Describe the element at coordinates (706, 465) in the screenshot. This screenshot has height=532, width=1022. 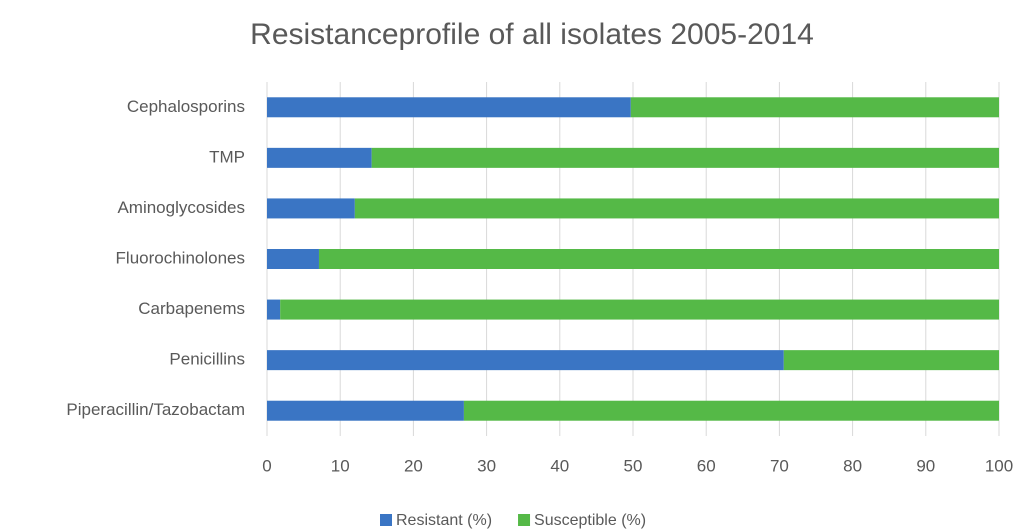
I see `x-tick-label: 60` at that location.